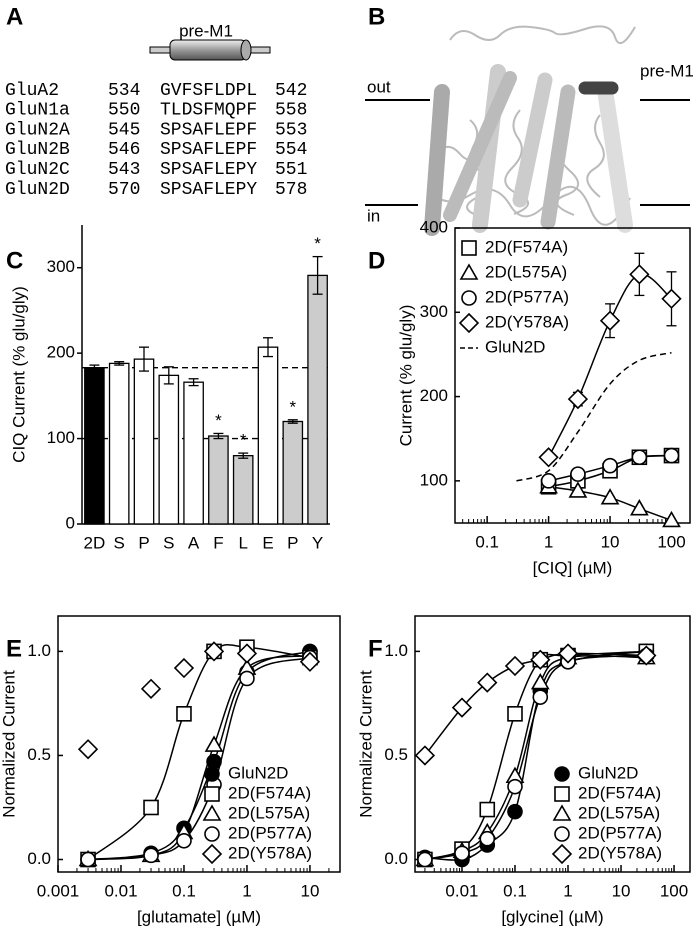 The height and width of the screenshot is (951, 694). Describe the element at coordinates (317, 542) in the screenshot. I see `x-tick-label: Y` at that location.